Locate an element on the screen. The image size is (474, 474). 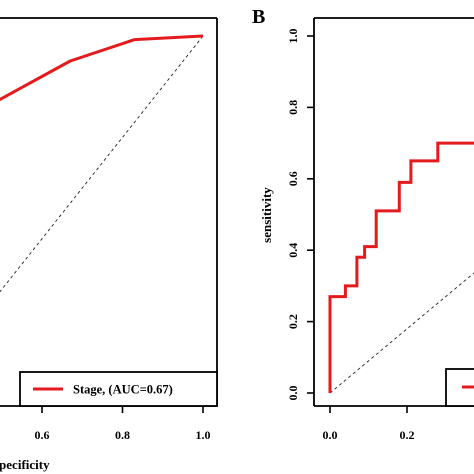
panel-b-y-axis: 0.0 0.2 0.4 0.6 0.8 1.0 is located at coordinates (300, 215).